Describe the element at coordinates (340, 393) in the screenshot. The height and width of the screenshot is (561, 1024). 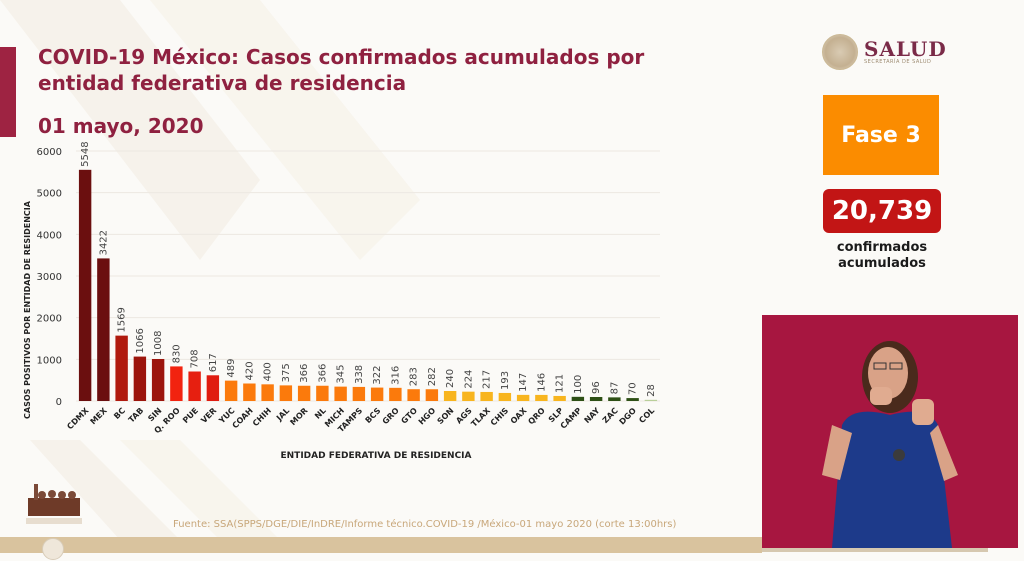
I see `bar-mich` at that location.